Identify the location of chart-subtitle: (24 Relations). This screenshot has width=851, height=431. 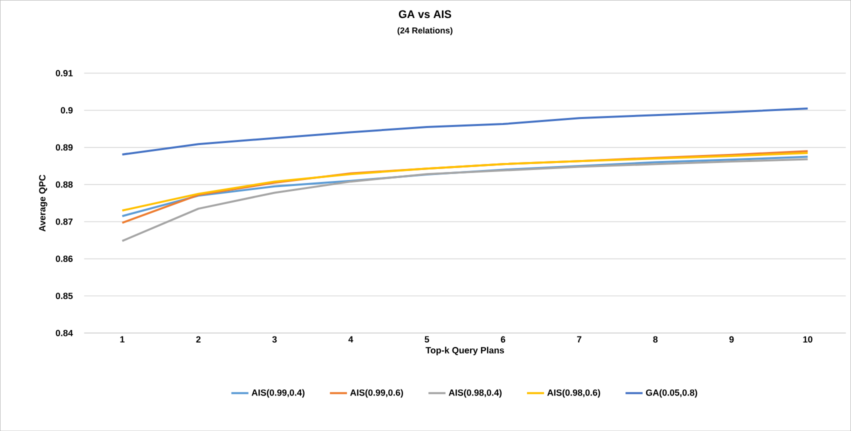
(425, 31).